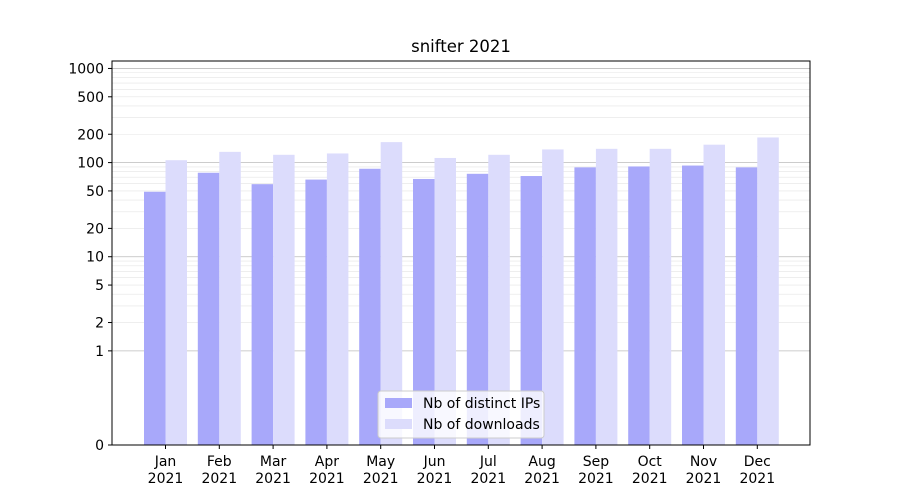 The height and width of the screenshot is (504, 900). I want to click on y-tick-label: 5, so click(99, 286).